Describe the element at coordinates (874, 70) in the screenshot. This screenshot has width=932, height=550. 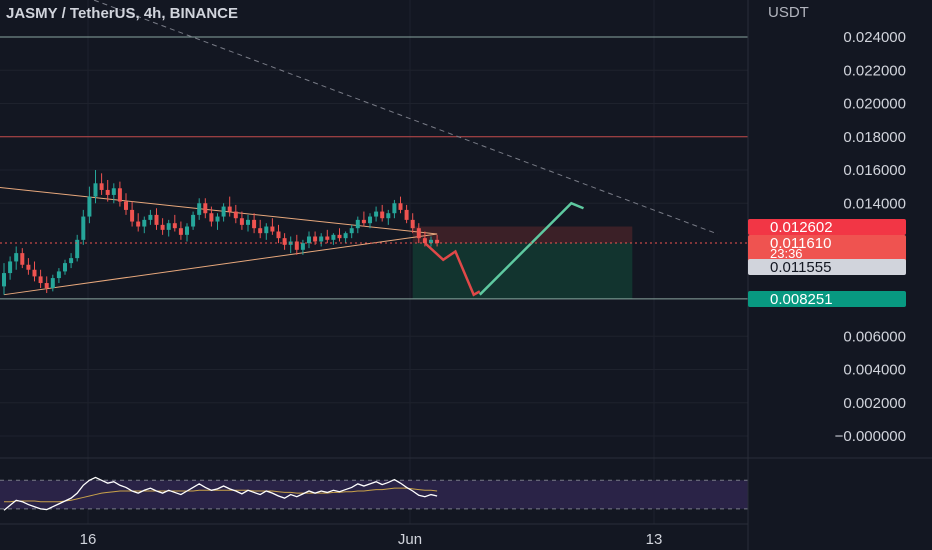
I see `price-tick-label: 0.022000` at that location.